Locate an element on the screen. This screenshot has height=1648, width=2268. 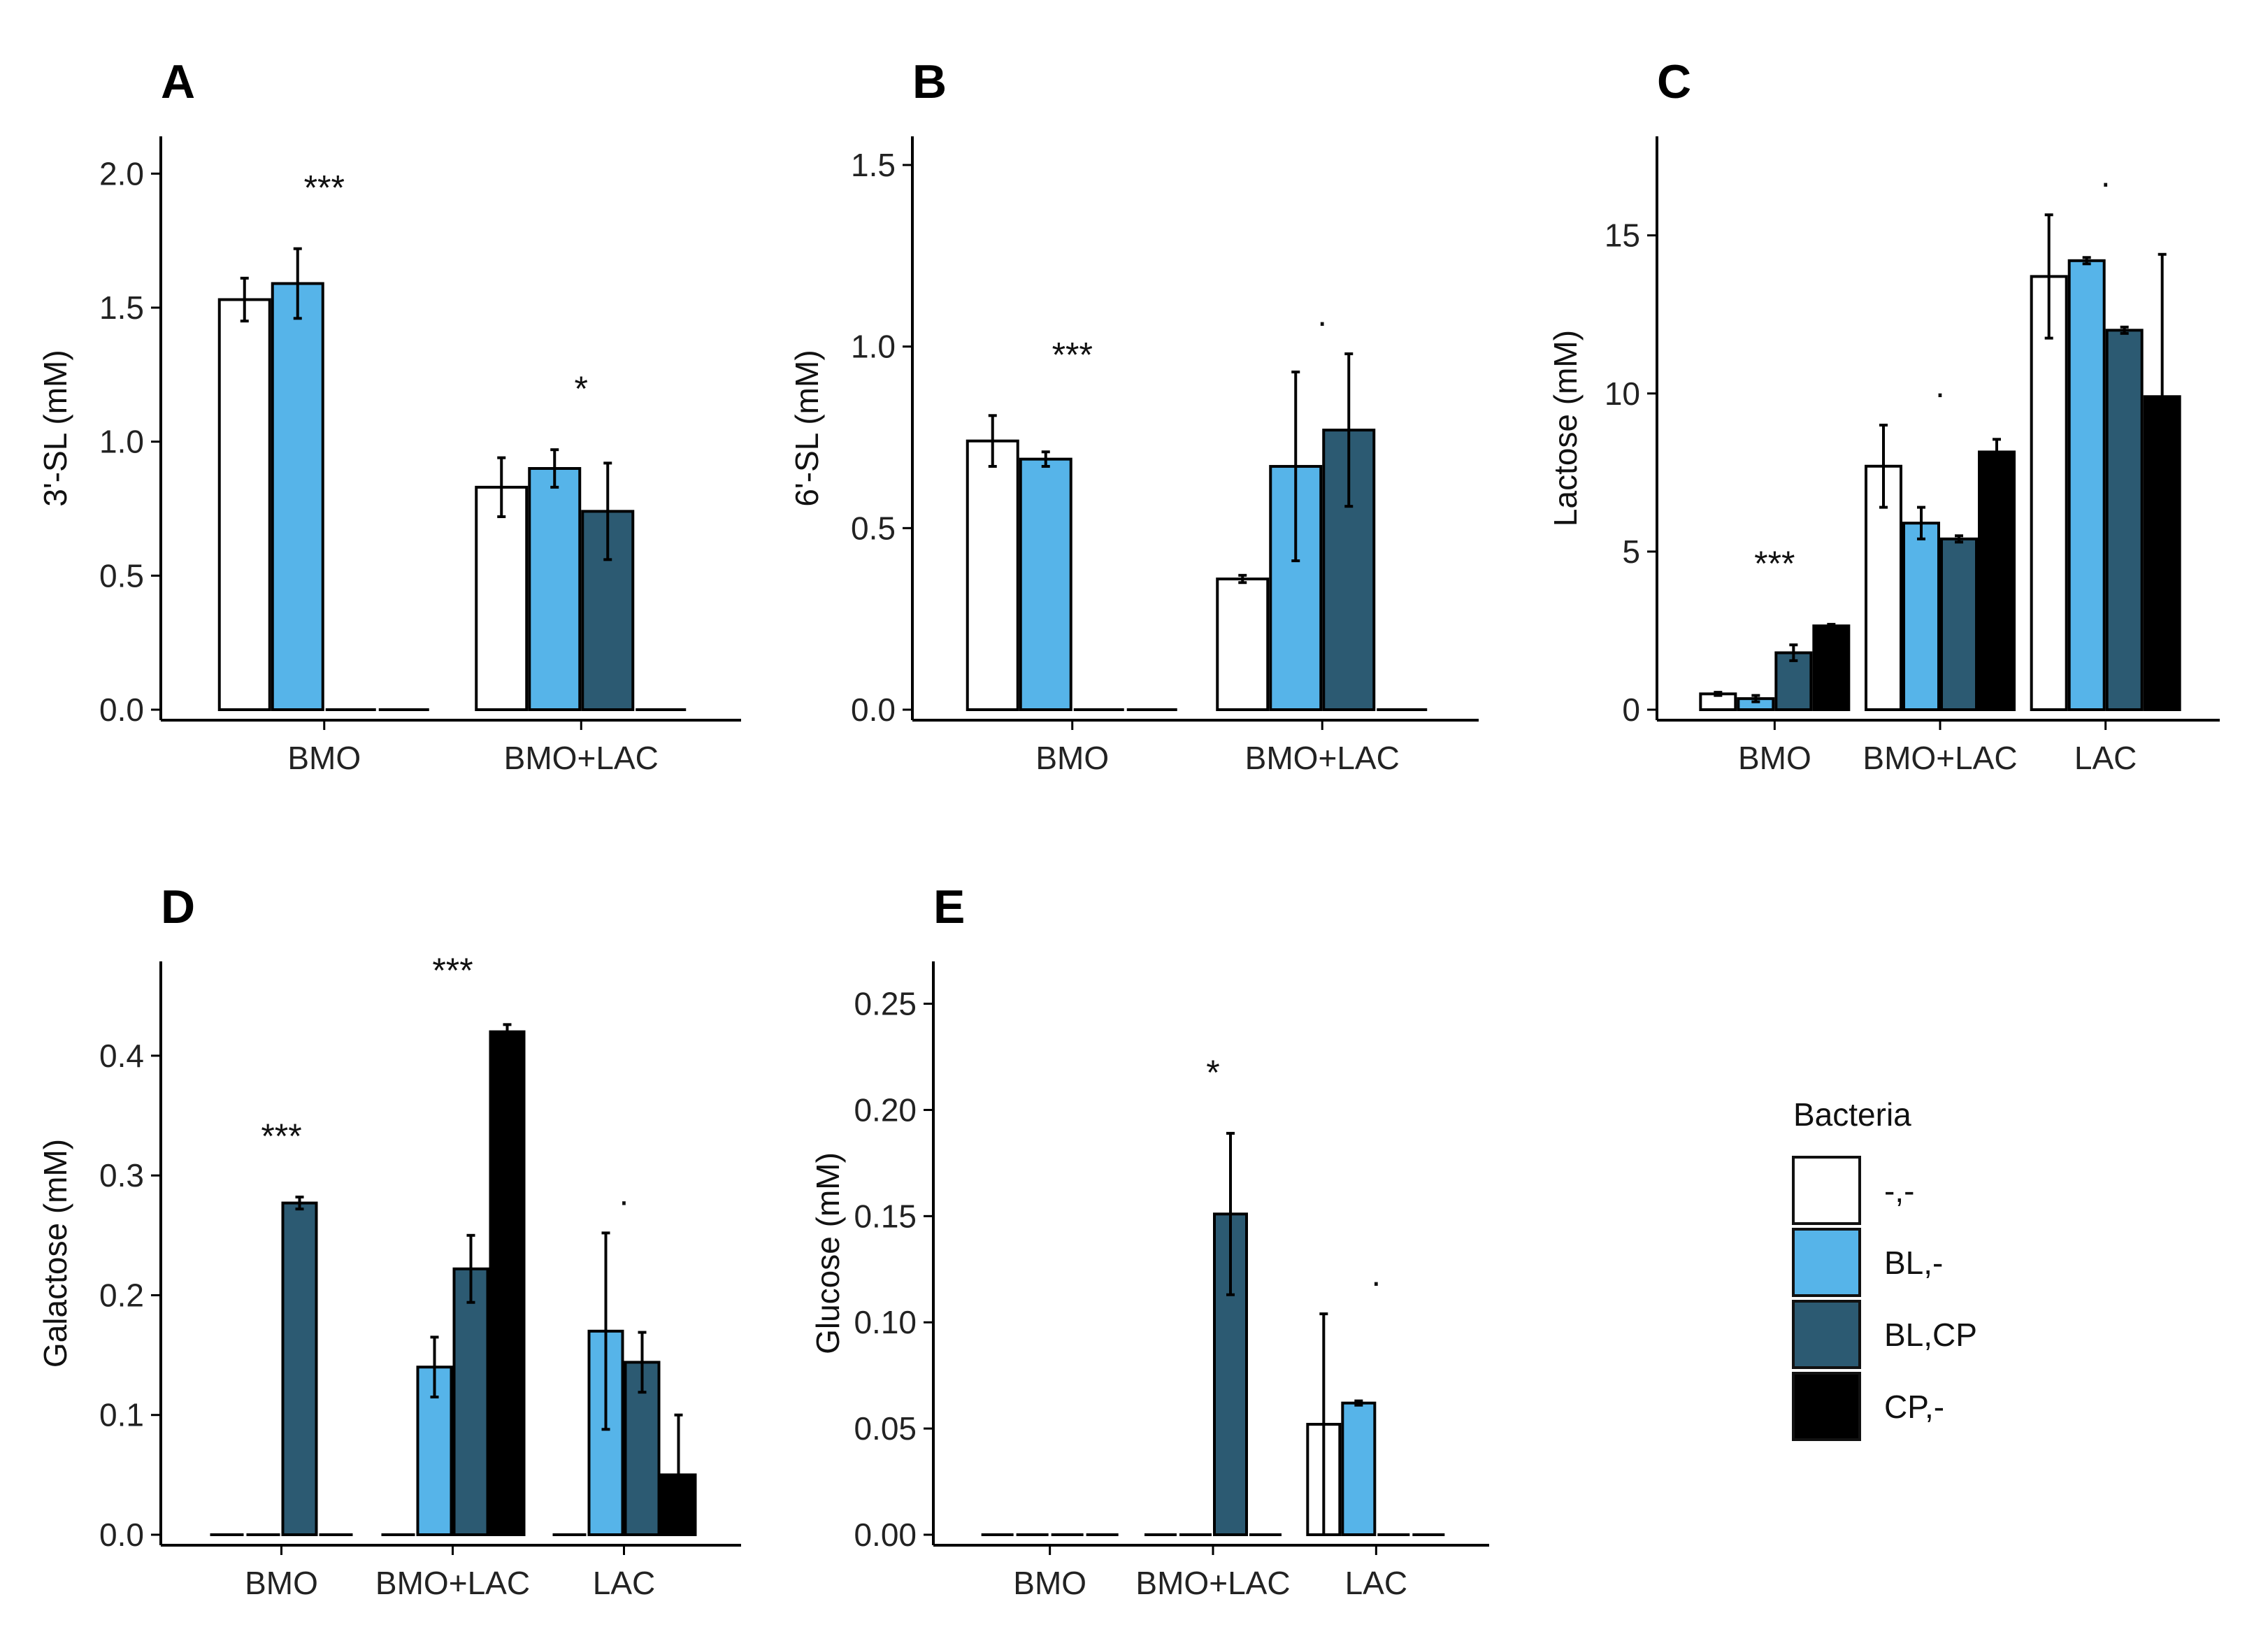
panel-a: A 0.0 0.5 1.0 1.5 2.0 3'-SL (mM) BMO *** BMO+LAC * is located at coordinates (389, 415).